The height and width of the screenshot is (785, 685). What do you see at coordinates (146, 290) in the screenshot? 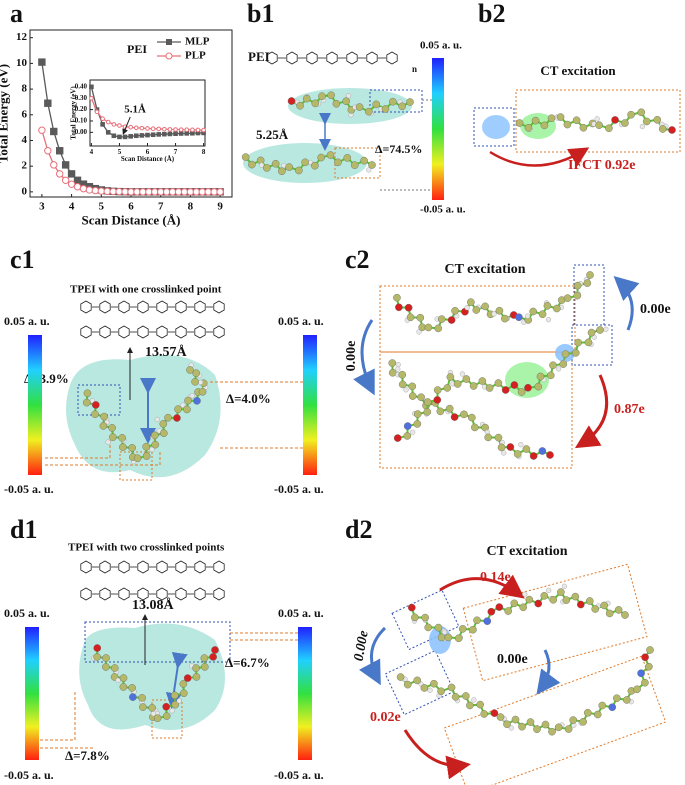
I see `panel-title: TPEI with one crosslinked point` at bounding box center [146, 290].